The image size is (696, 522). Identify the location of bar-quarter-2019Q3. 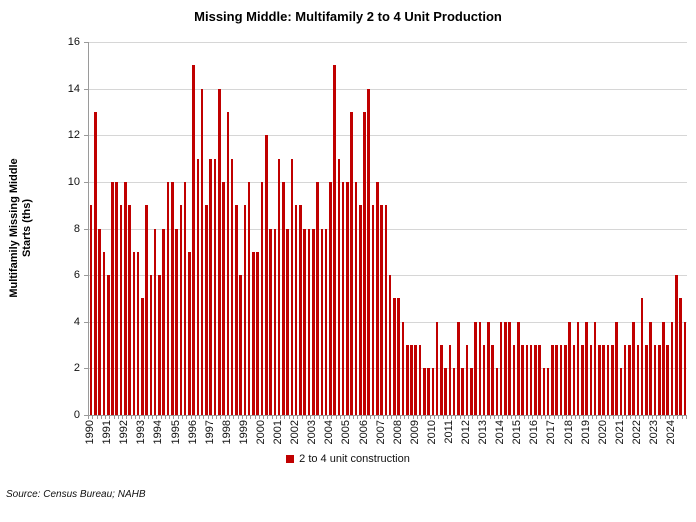
(595, 368).